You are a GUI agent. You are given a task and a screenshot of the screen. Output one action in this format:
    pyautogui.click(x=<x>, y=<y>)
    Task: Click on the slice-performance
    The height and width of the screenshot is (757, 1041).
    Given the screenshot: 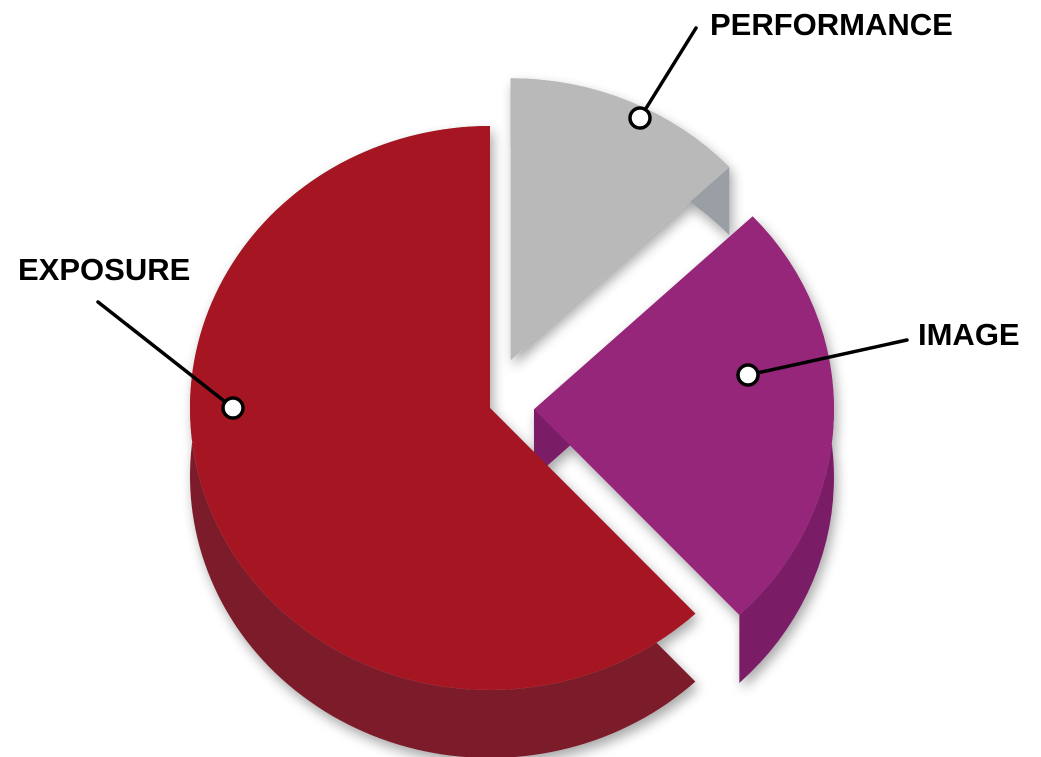 What is the action you would take?
    pyautogui.click(x=620, y=253)
    